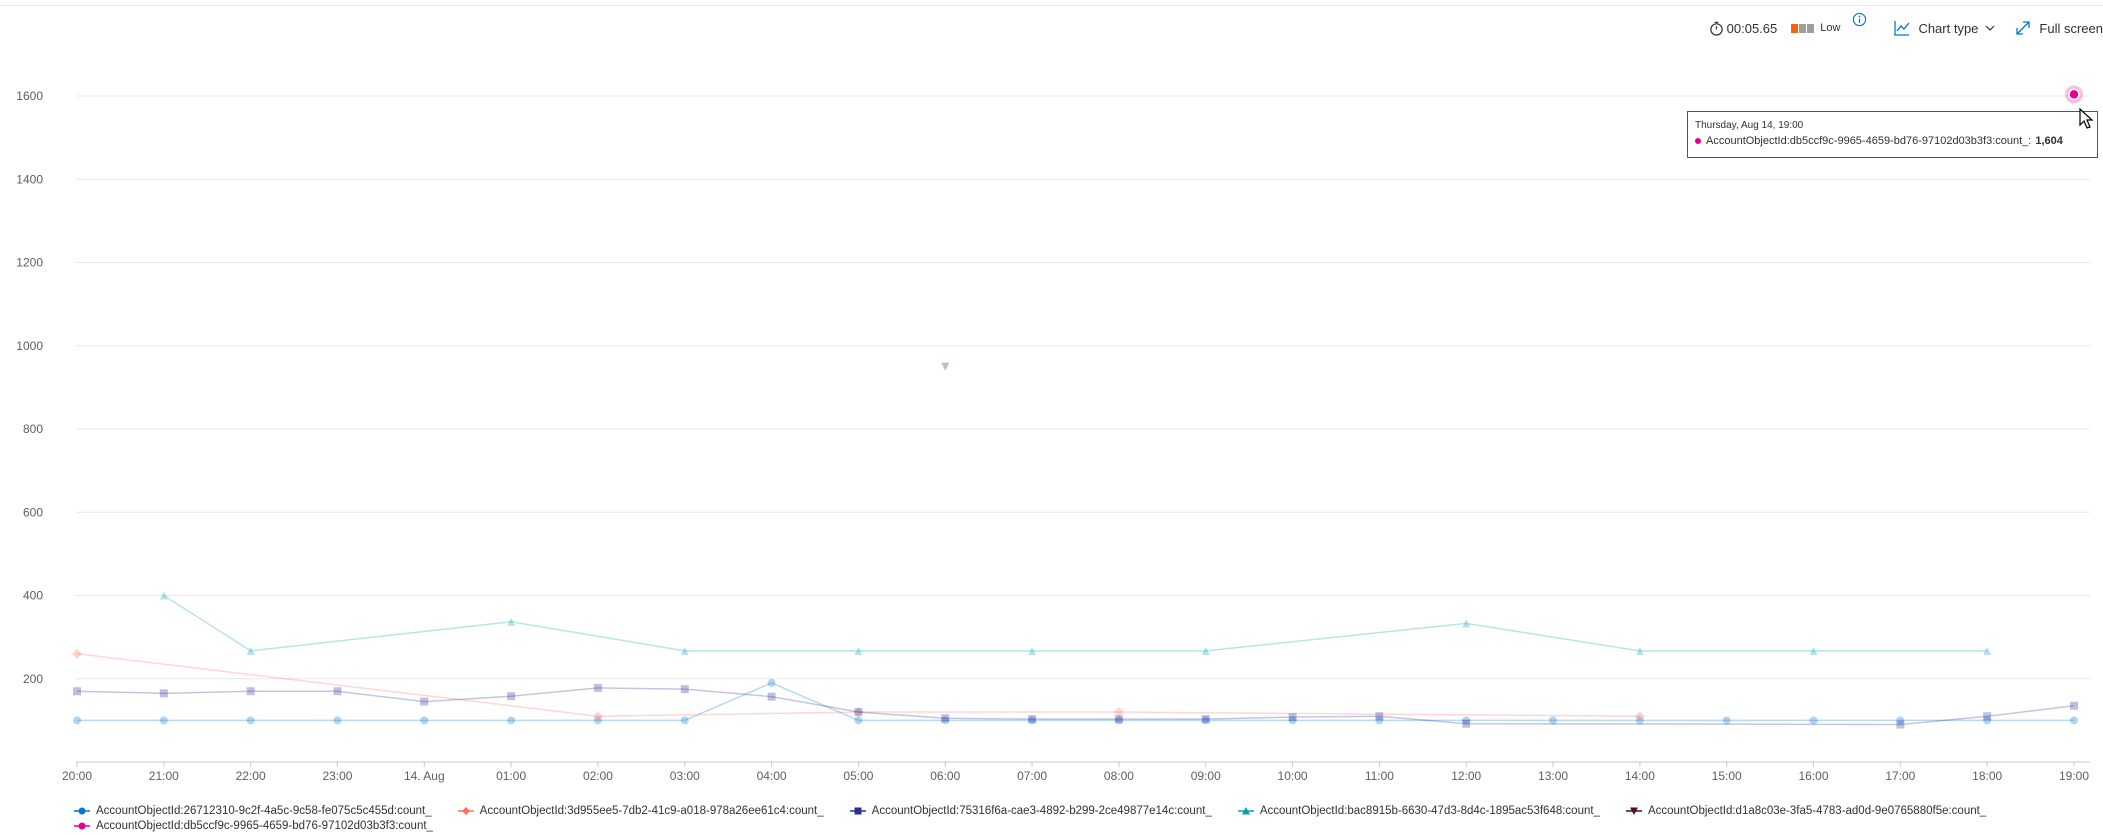 The height and width of the screenshot is (835, 2103). Describe the element at coordinates (29, 263) in the screenshot. I see `y-tick-label: 1200` at that location.